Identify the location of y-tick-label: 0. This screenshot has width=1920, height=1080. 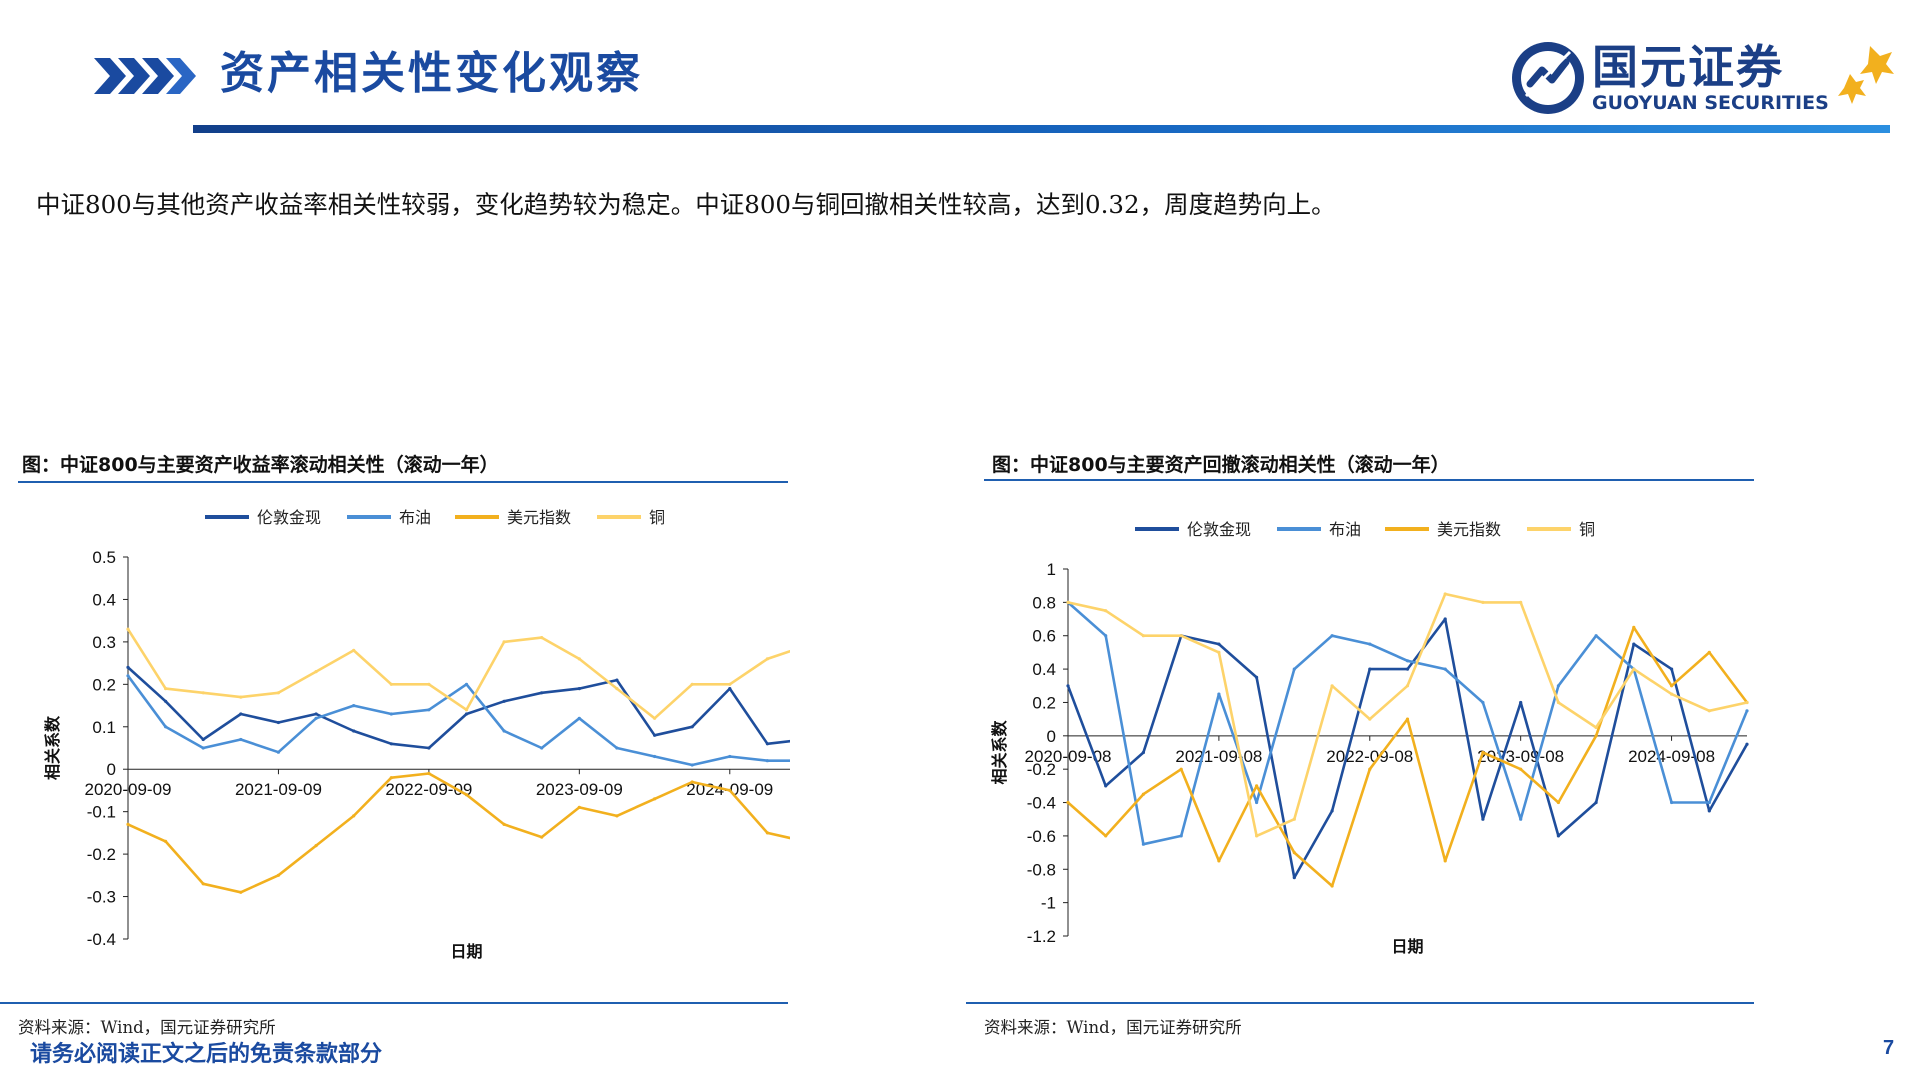
(111, 769).